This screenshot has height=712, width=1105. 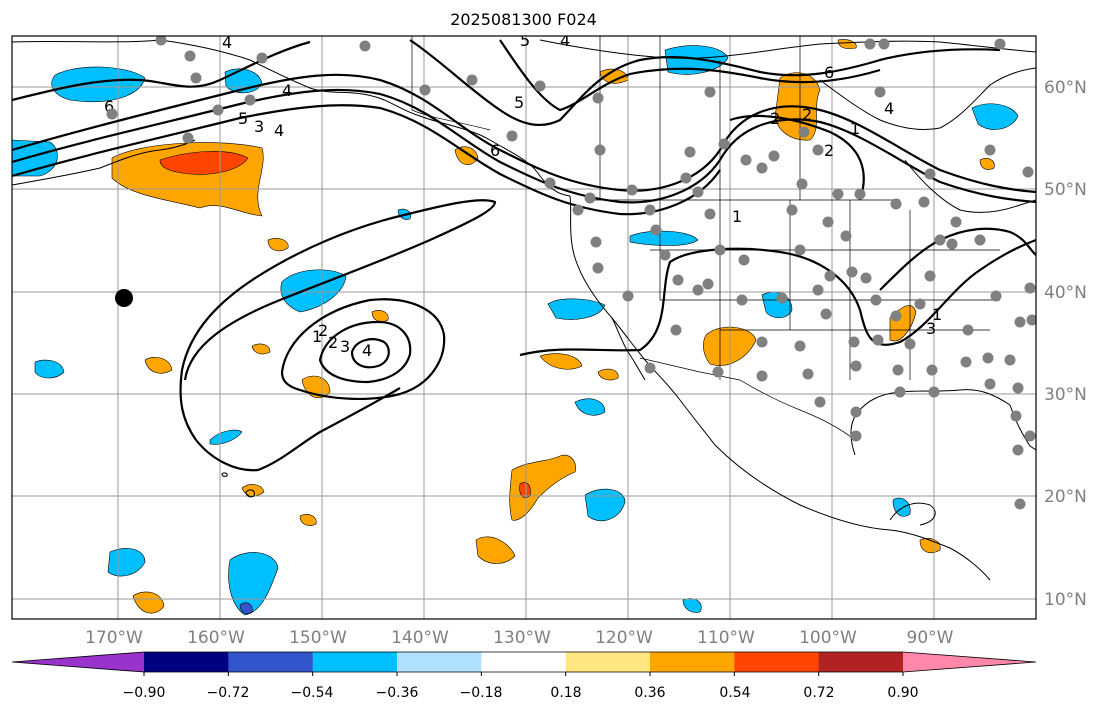 I want to click on contour-label: 5, so click(x=525, y=40).